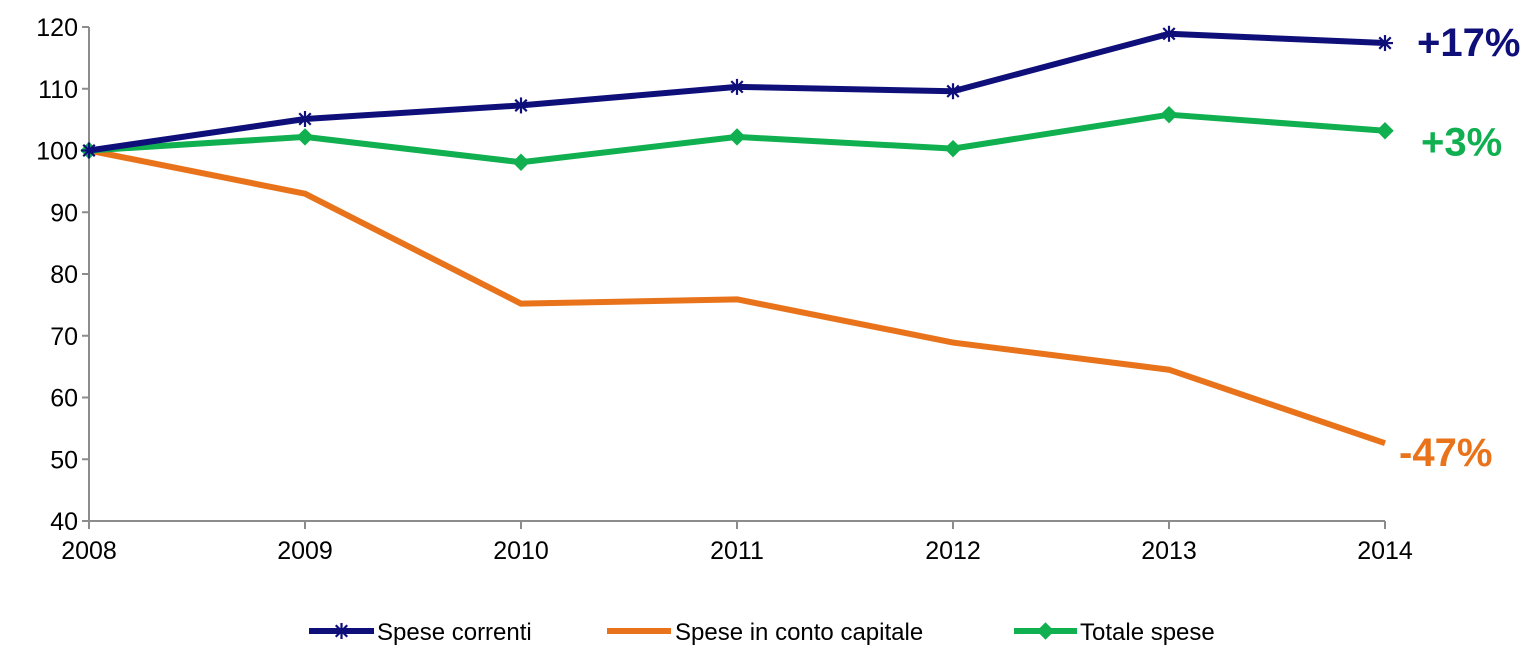  What do you see at coordinates (737, 551) in the screenshot?
I see `x-tick-label: 2011` at bounding box center [737, 551].